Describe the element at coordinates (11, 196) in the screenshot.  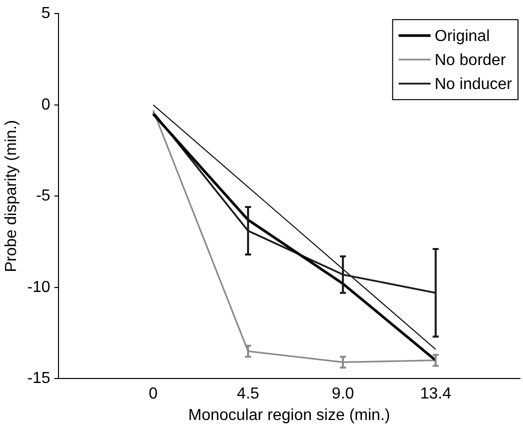
I see `y-axis-title: Probe disparity (min.)` at that location.